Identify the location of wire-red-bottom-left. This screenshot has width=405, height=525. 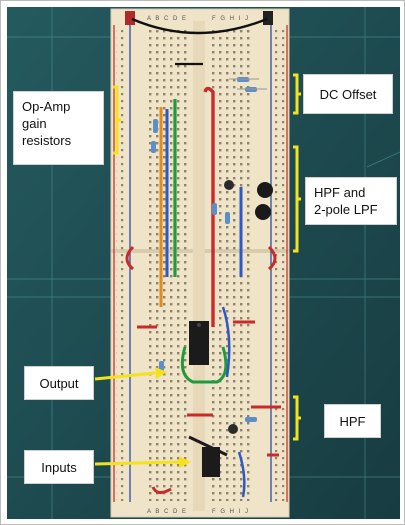
(161, 490).